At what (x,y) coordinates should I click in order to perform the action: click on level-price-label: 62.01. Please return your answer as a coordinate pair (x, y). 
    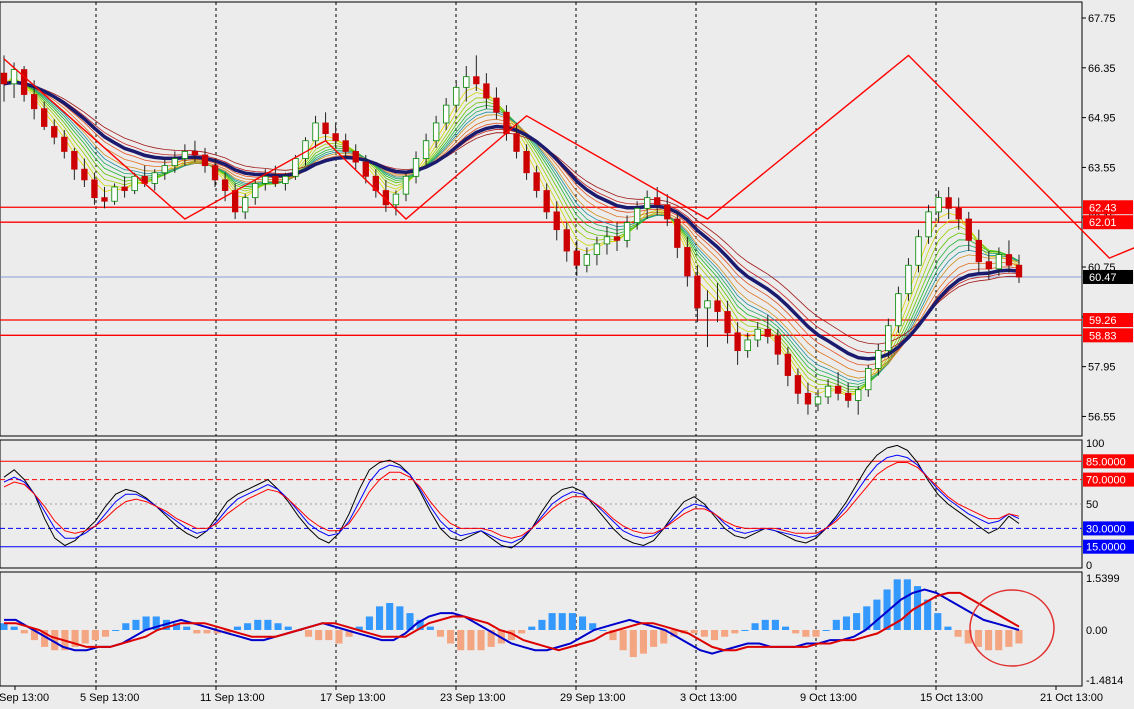
    Looking at the image, I should click on (1103, 223).